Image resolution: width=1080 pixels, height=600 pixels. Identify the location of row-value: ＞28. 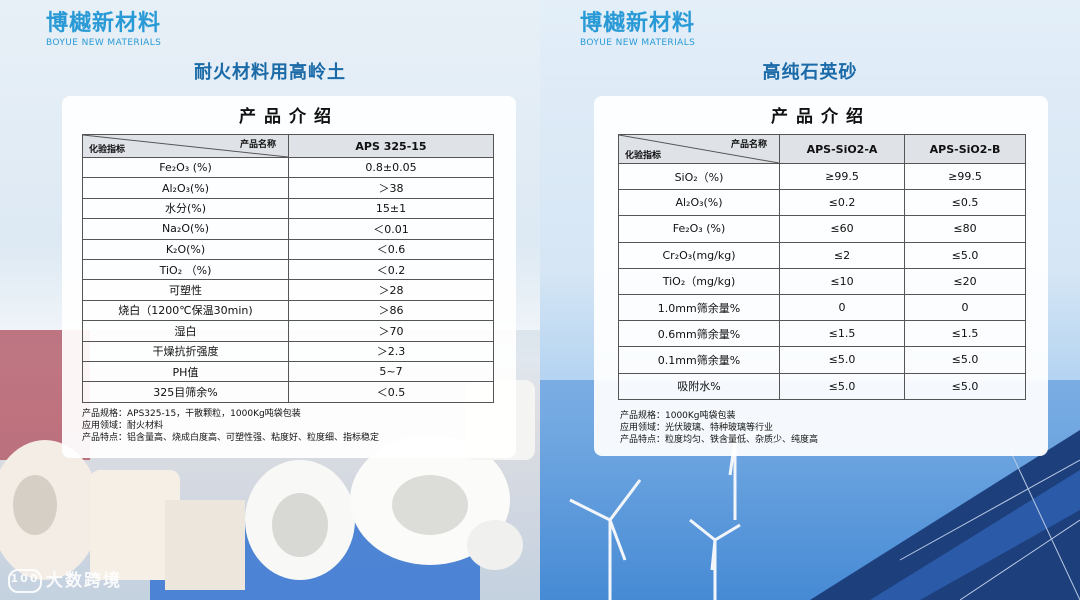
(391, 290).